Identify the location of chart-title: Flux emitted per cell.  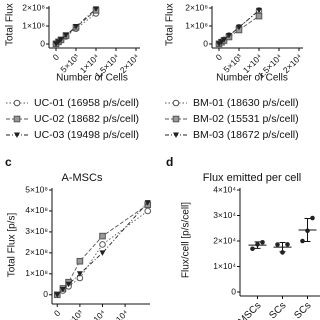
(252, 178).